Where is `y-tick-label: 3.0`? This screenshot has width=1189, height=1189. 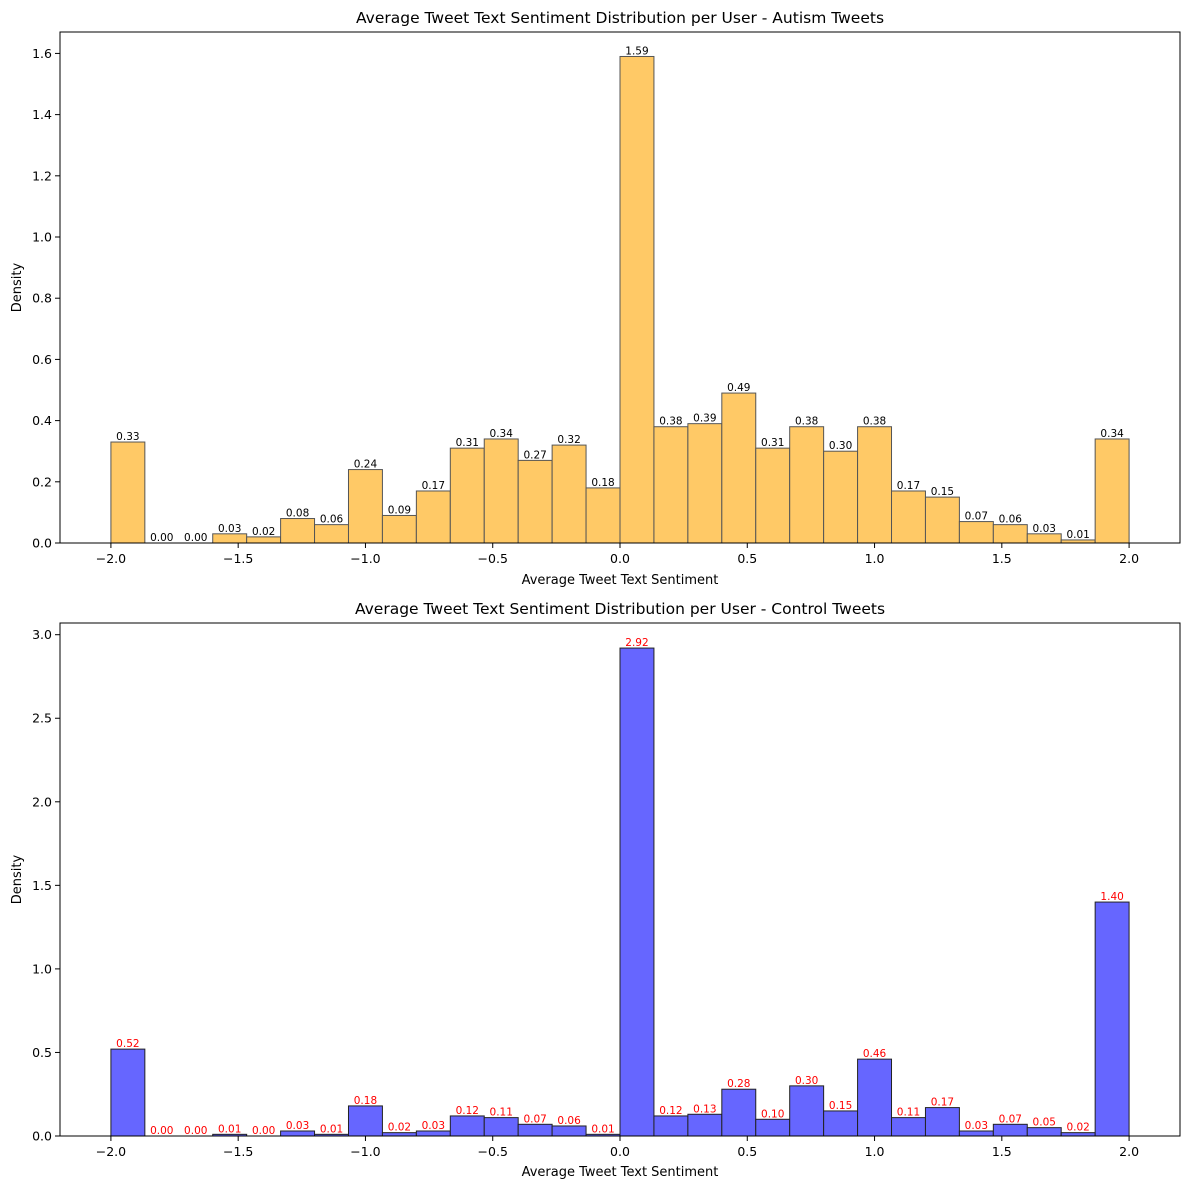
y-tick-label: 3.0 is located at coordinates (42, 634).